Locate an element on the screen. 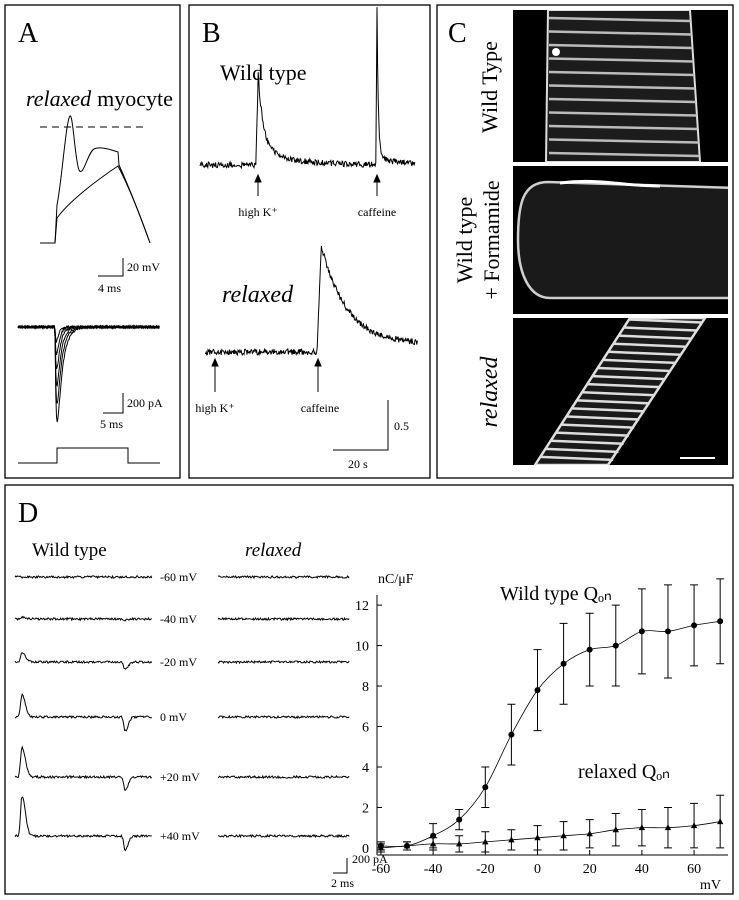  column-label: relaxed is located at coordinates (273, 550).